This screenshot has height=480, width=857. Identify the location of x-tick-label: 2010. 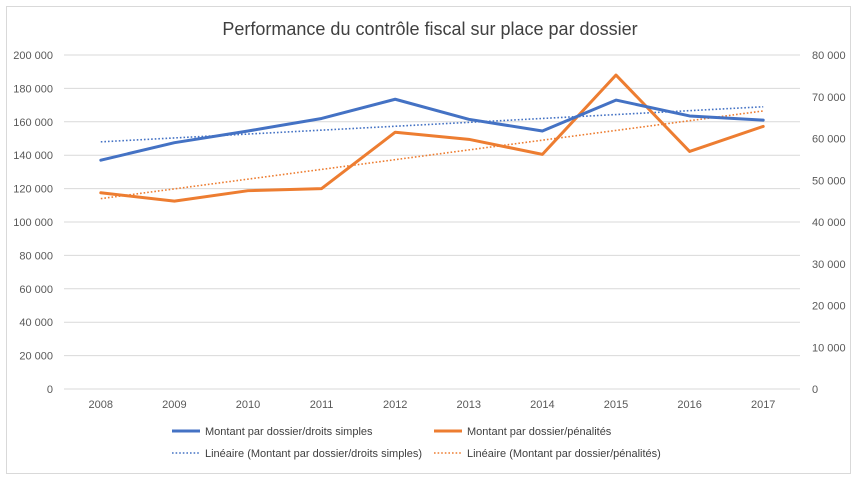
(248, 405).